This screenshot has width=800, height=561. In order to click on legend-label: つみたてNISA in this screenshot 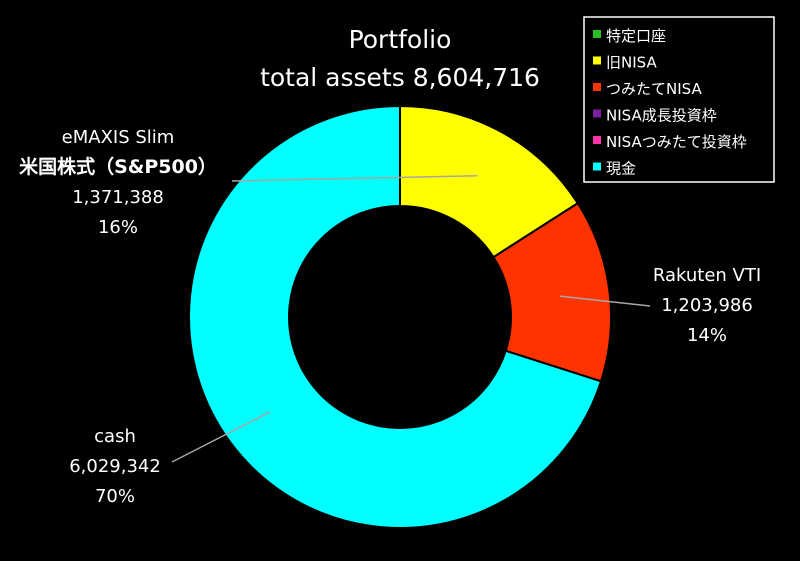, I will do `click(654, 89)`.